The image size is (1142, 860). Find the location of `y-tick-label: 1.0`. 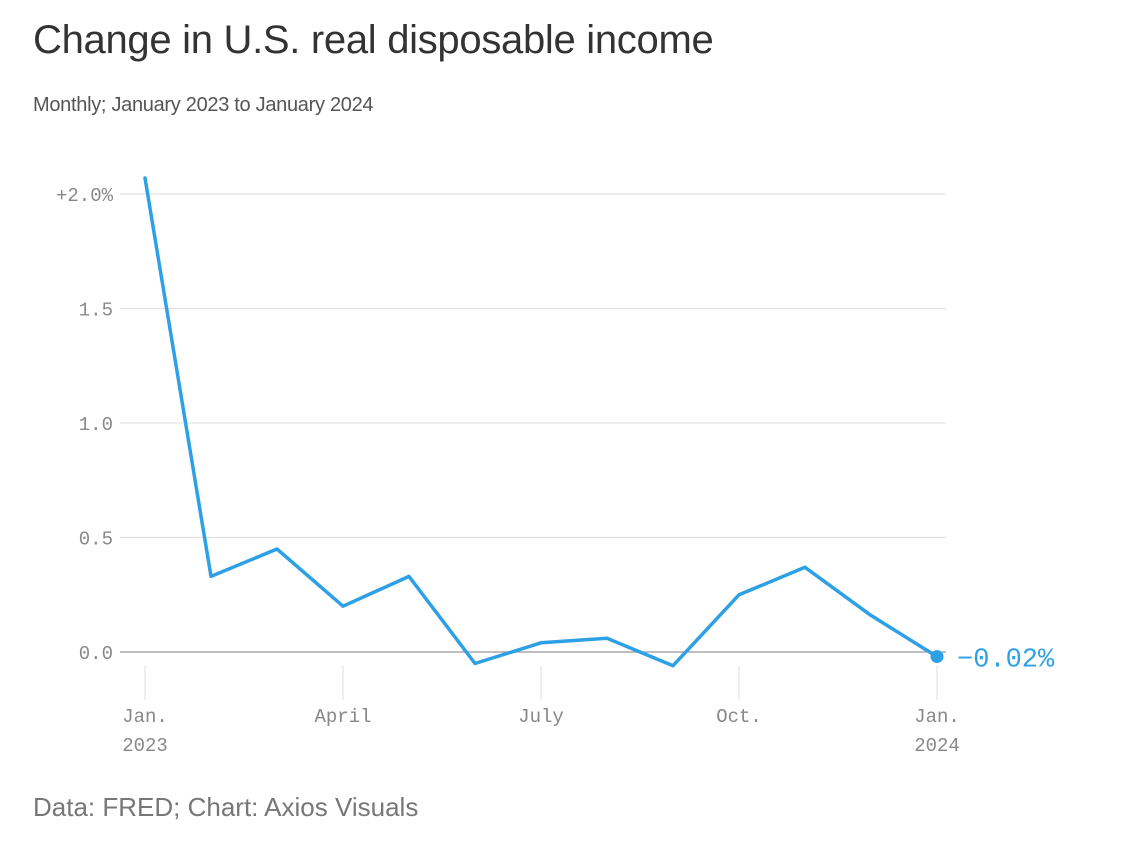

y-tick-label: 1.0 is located at coordinates (96, 425).